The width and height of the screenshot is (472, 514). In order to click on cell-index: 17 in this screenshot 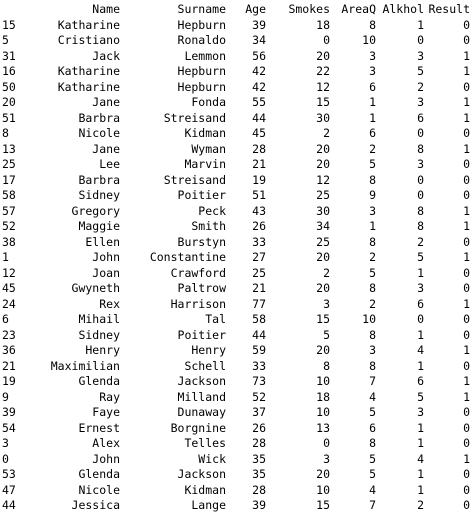, I will do `click(9, 179)`.